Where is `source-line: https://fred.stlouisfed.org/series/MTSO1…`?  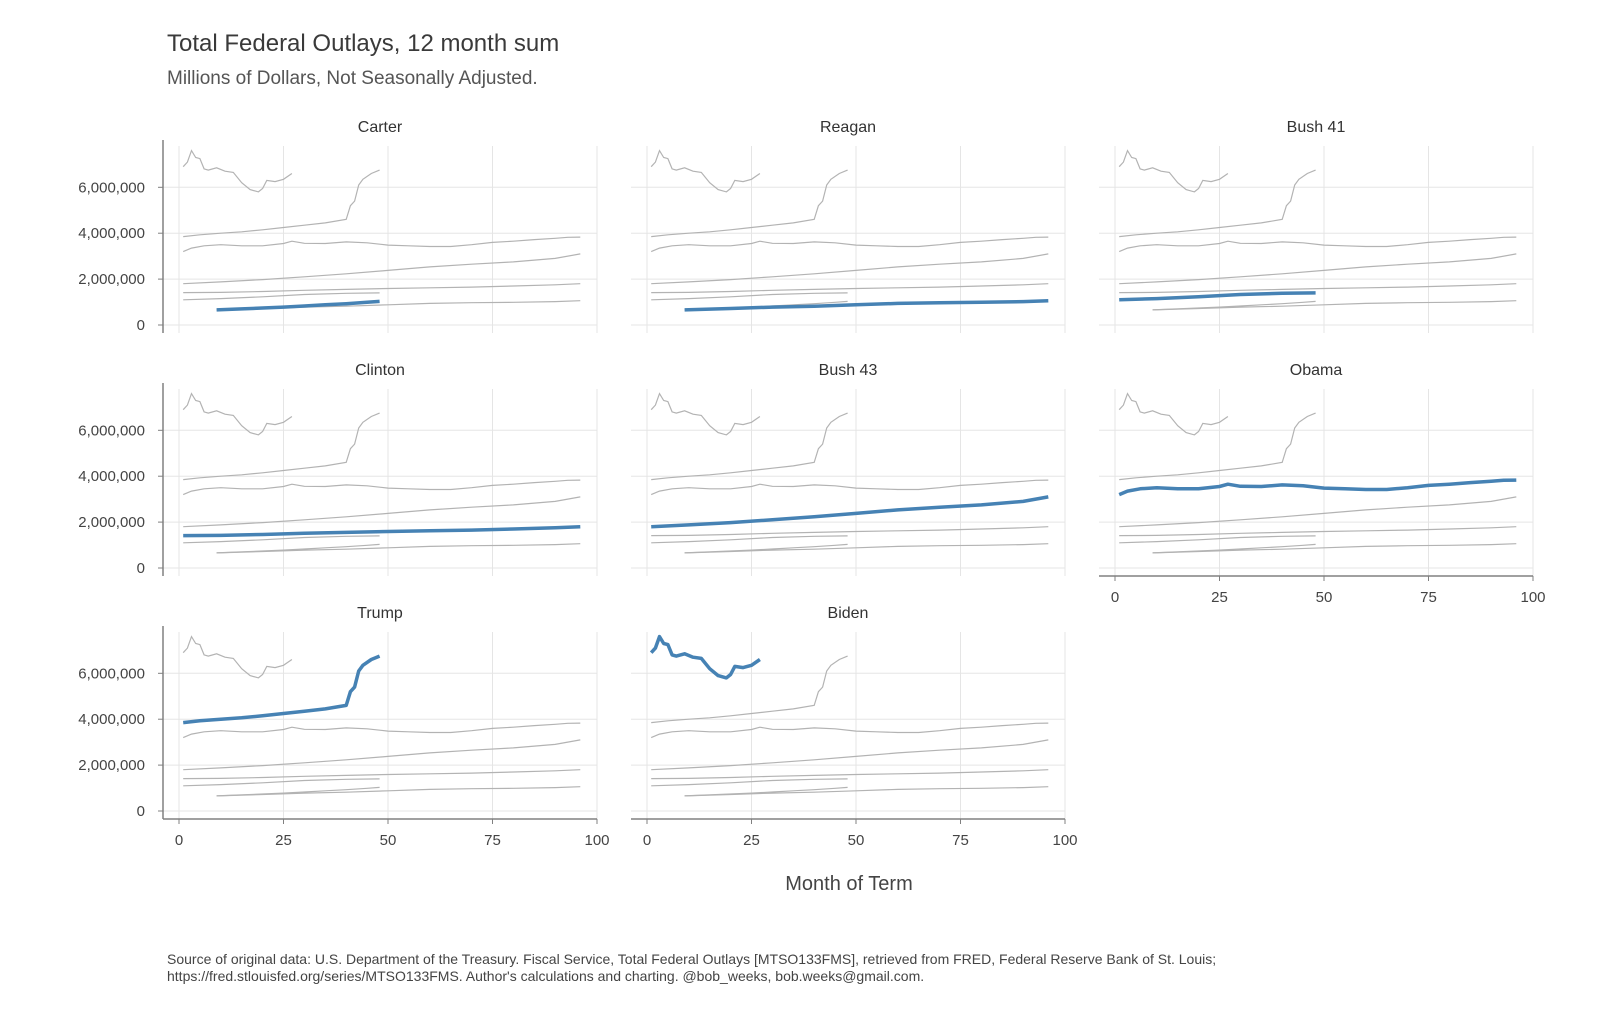
source-line: https://fred.stlouisfed.org/series/MTSO1… is located at coordinates (546, 976).